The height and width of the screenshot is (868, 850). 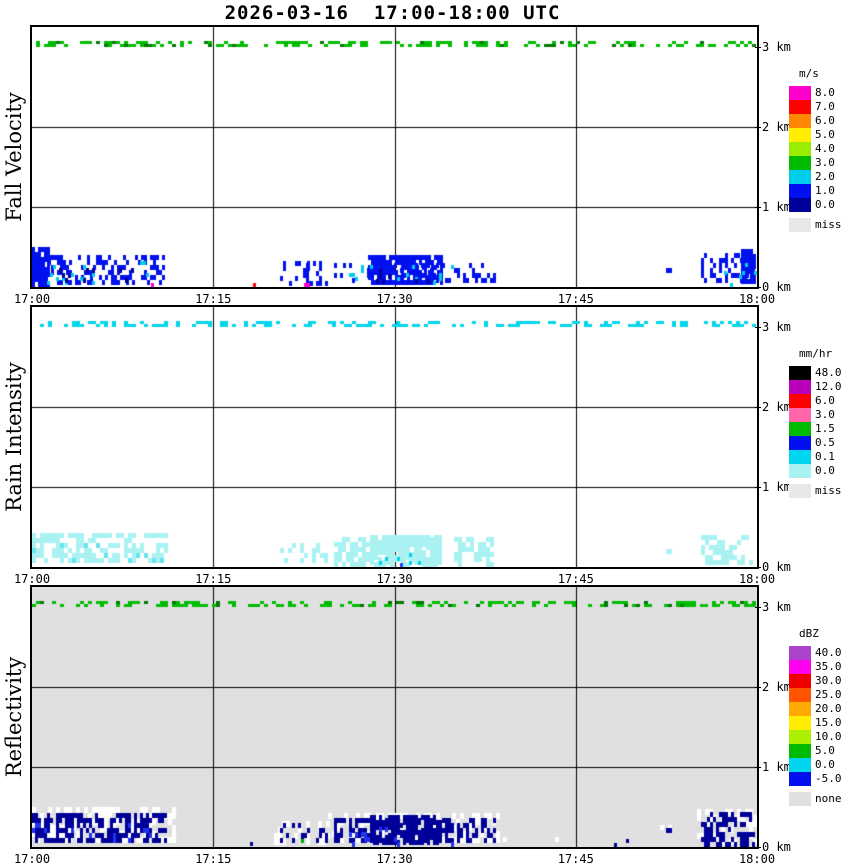 I want to click on legend-entry: 15.0, so click(x=815, y=723).